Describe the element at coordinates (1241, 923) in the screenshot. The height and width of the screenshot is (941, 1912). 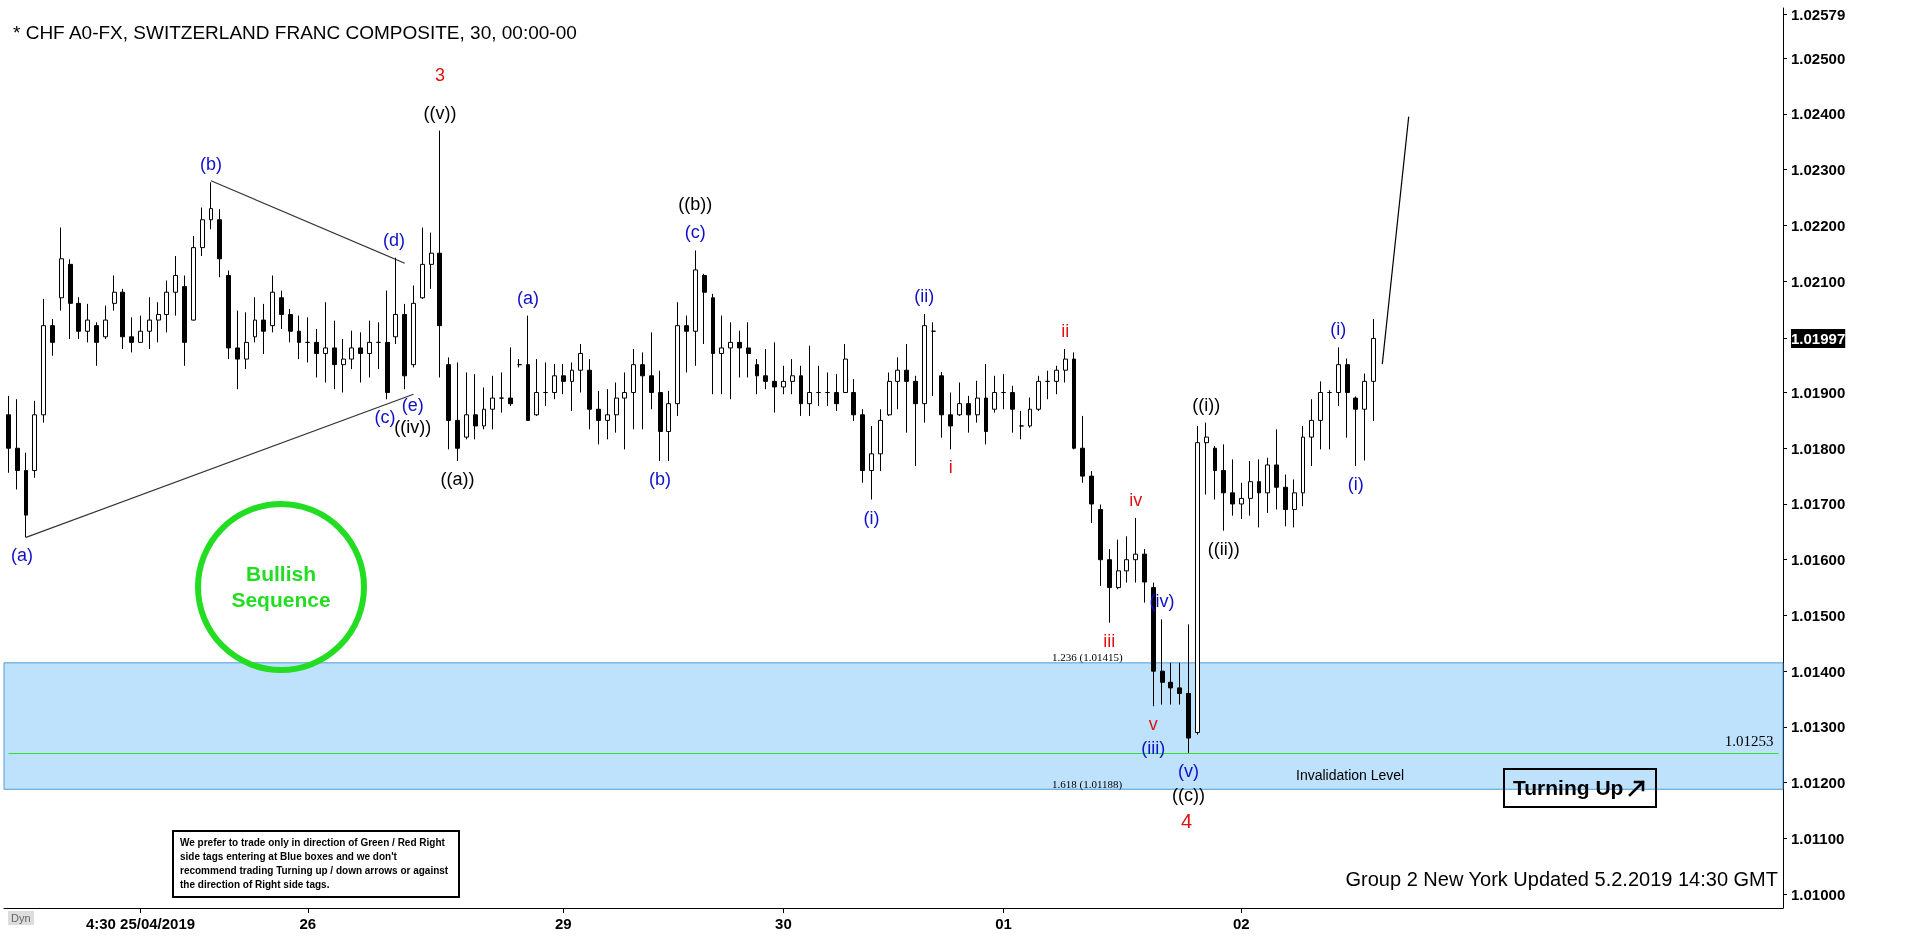
I see `x-tick-label: 02` at that location.